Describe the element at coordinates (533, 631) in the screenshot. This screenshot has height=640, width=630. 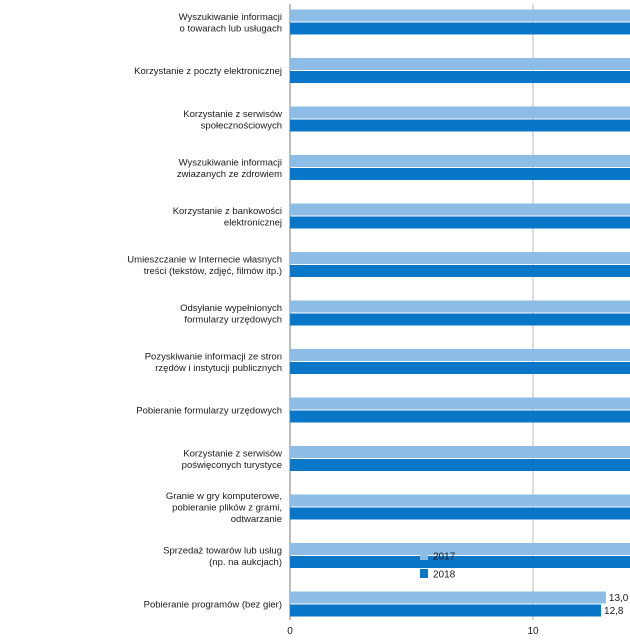
I see `x-tick-label: 10` at that location.